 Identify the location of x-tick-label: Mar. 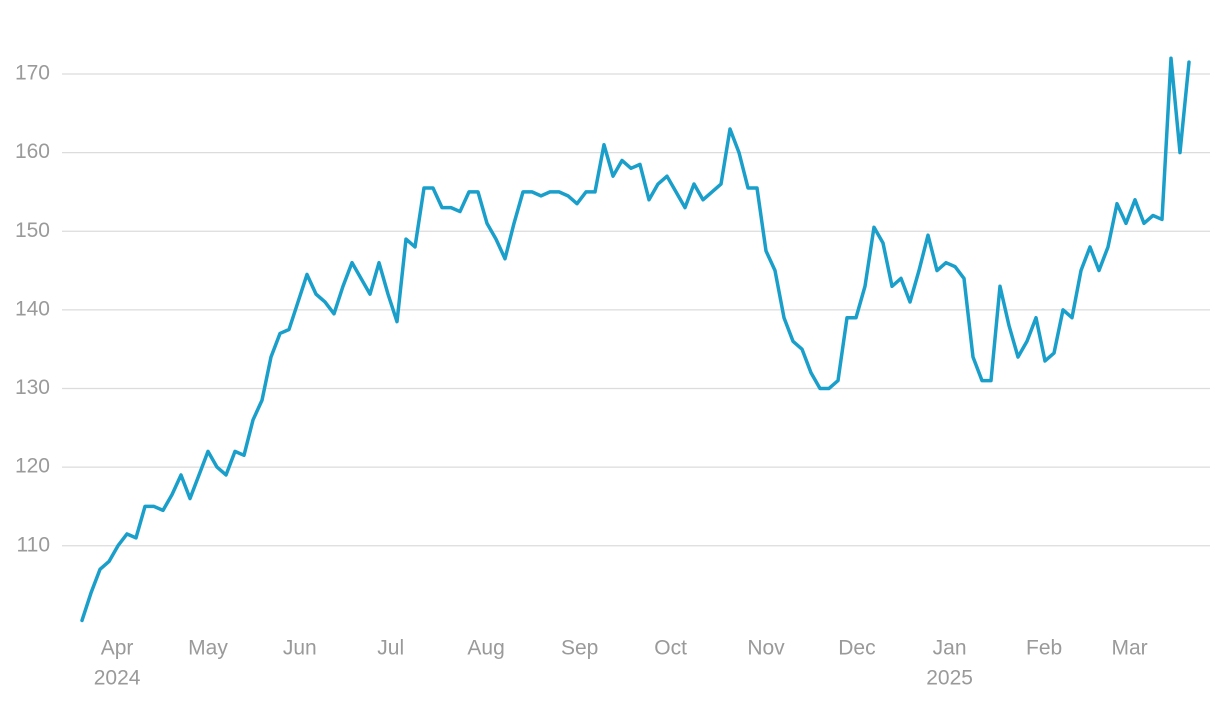
(1130, 648).